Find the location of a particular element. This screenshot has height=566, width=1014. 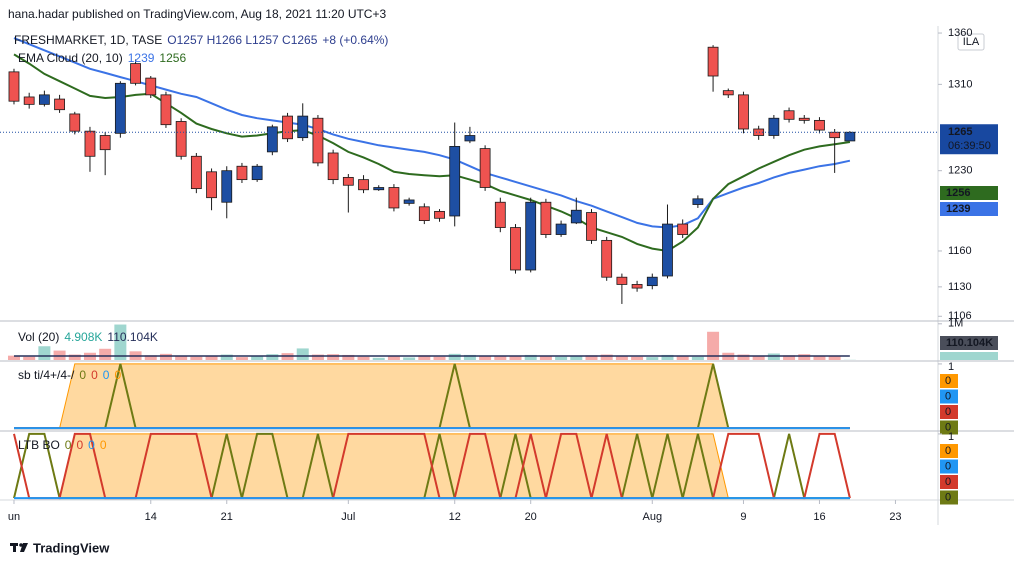

logo is located at coordinates (19, 547).